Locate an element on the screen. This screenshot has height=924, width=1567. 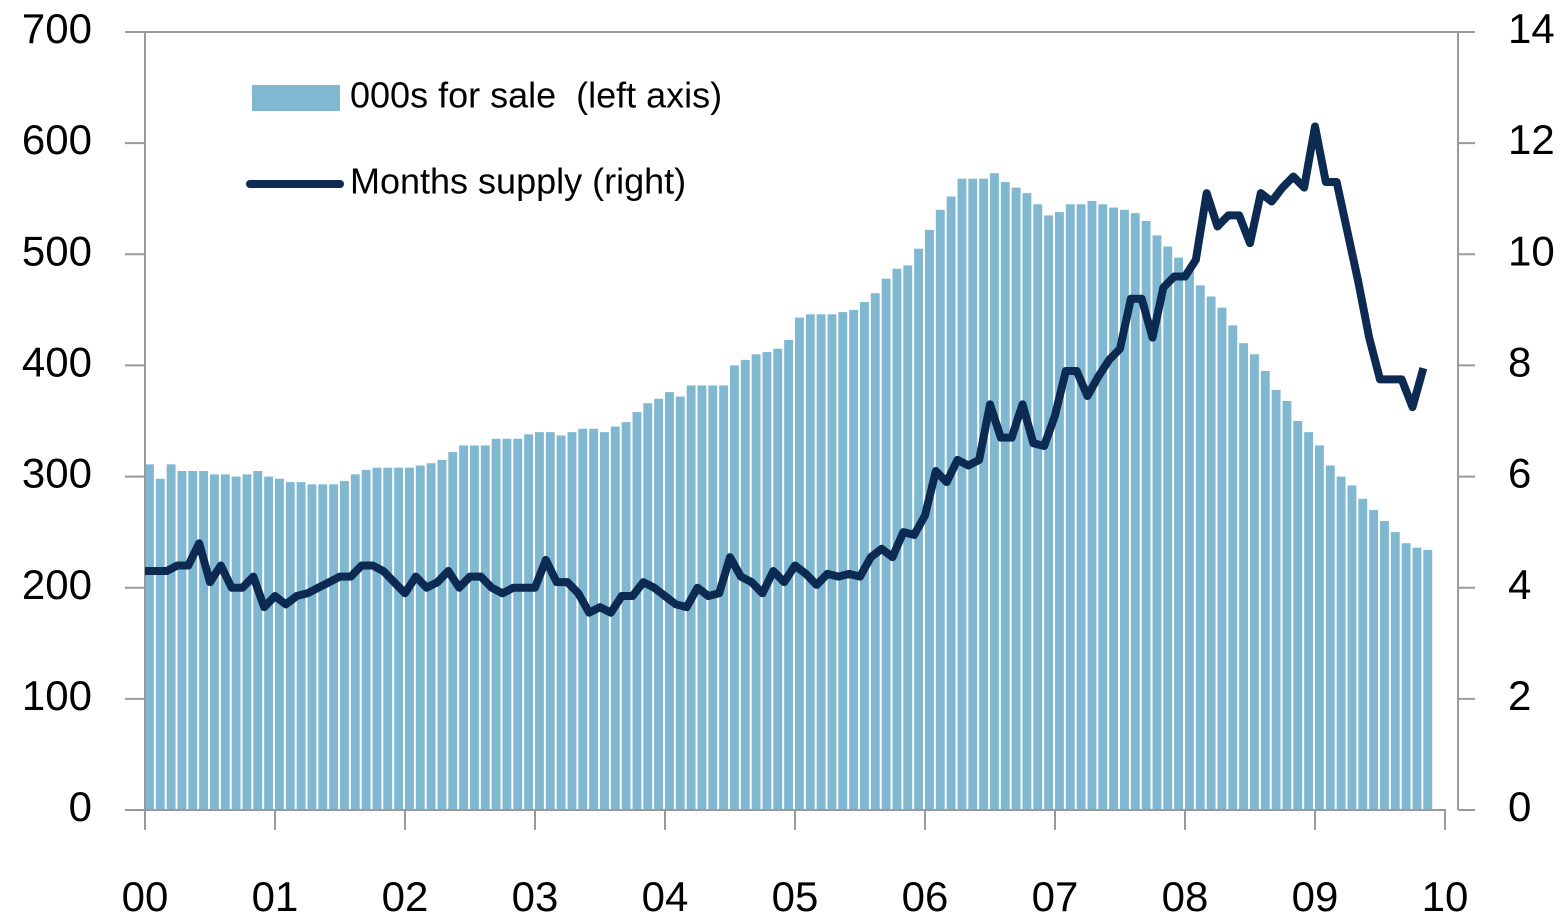
y-tick-label: 200 is located at coordinates (57, 584).